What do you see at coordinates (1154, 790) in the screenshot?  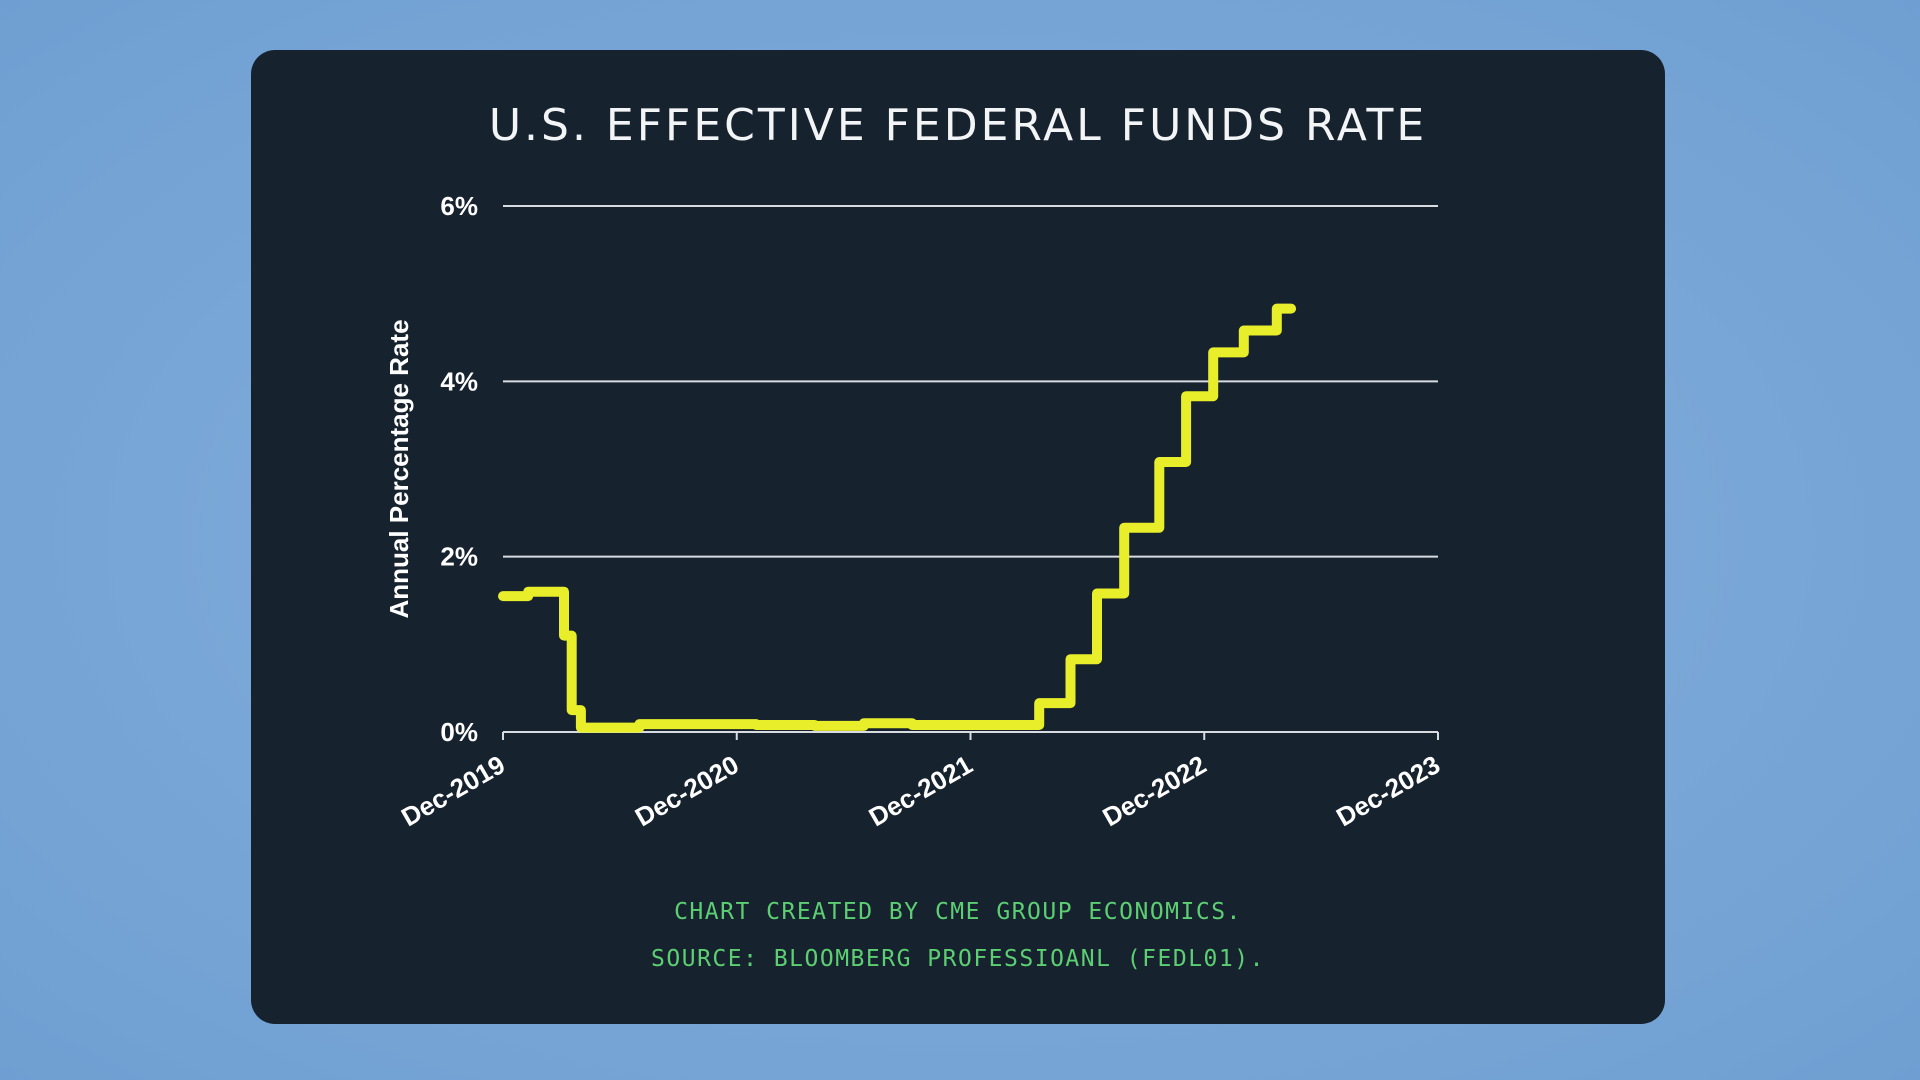 I see `x-tick-label: Dec-2022` at bounding box center [1154, 790].